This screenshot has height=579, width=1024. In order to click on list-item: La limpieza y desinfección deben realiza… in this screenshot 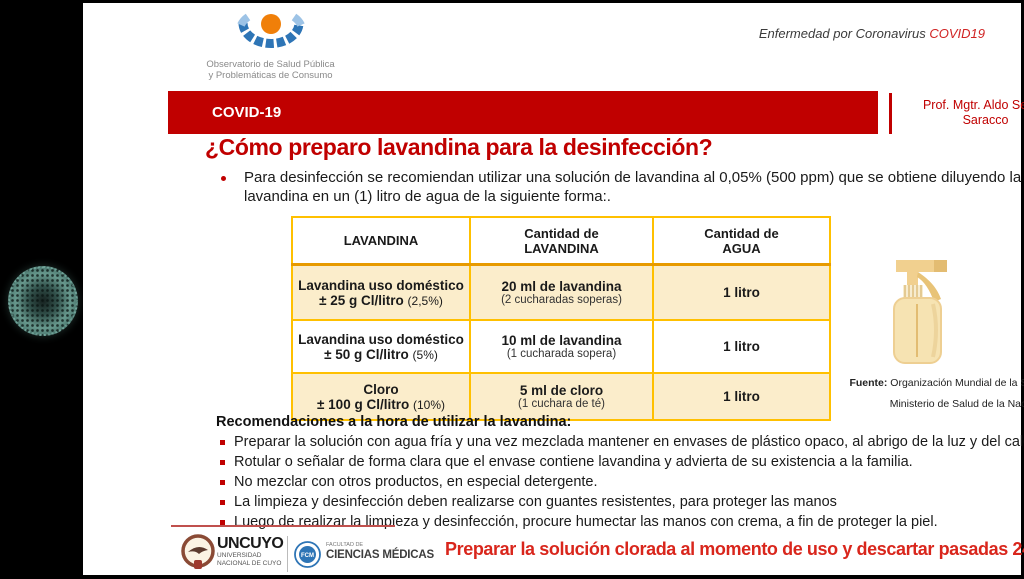, I will do `click(622, 502)`.